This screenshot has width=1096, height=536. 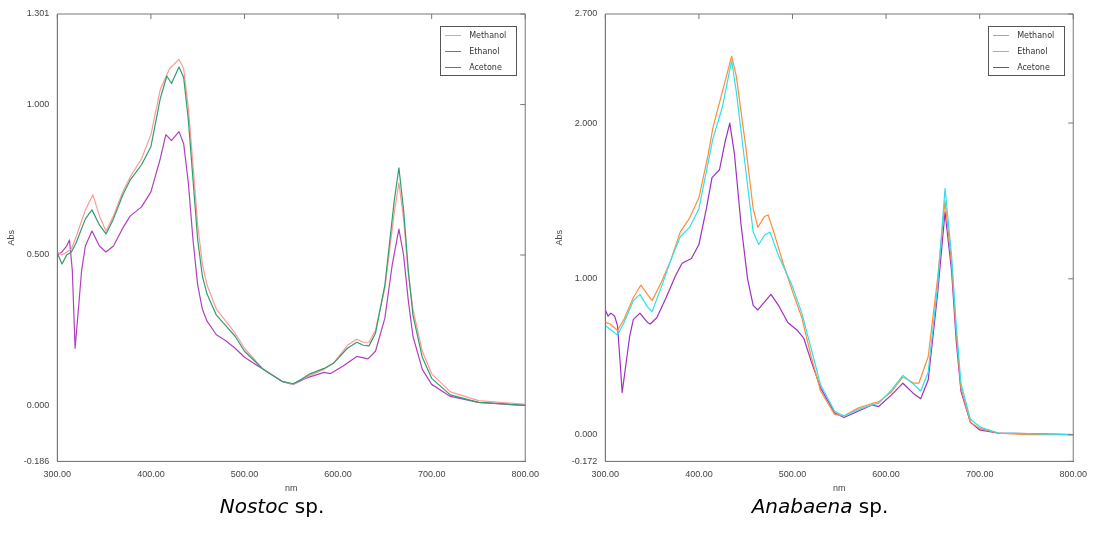 What do you see at coordinates (586, 13) in the screenshot?
I see `y-tick-label: 2.700` at bounding box center [586, 13].